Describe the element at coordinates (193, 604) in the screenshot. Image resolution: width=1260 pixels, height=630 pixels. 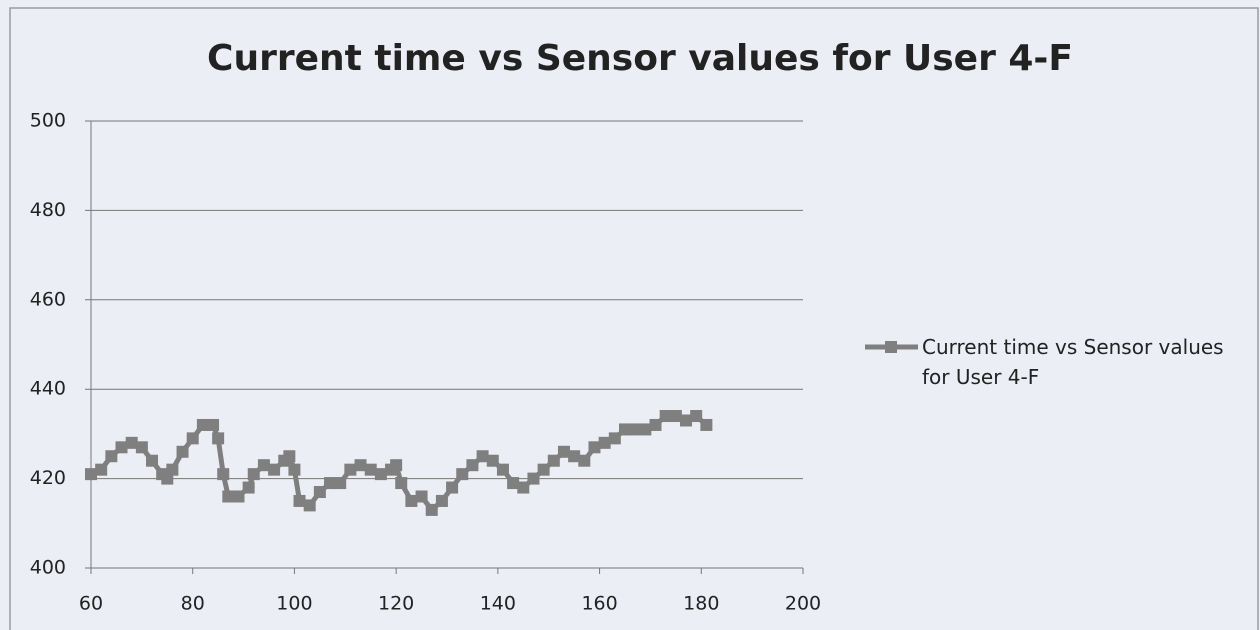
I see `x-tick-label: 80` at that location.